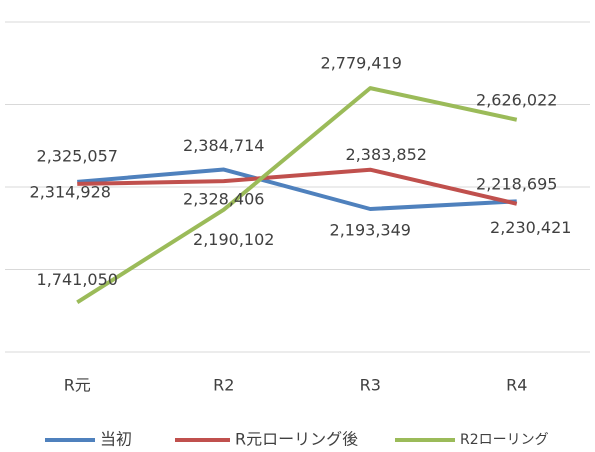 The width and height of the screenshot is (595, 452). What do you see at coordinates (77, 155) in the screenshot?
I see `data-label: 2,325,057` at bounding box center [77, 155].